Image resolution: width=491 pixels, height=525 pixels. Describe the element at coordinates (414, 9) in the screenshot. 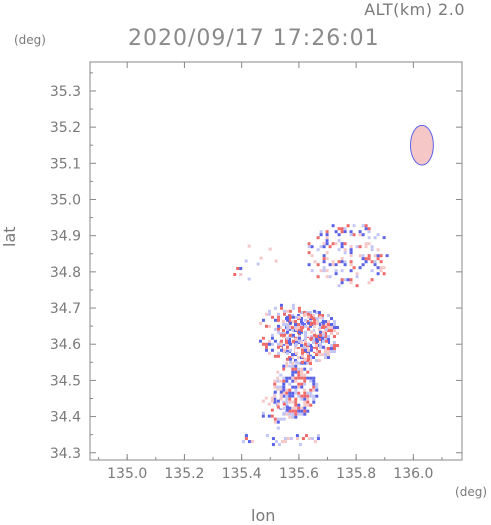

I see `altitude-label: ALT(km) 2.0` at that location.